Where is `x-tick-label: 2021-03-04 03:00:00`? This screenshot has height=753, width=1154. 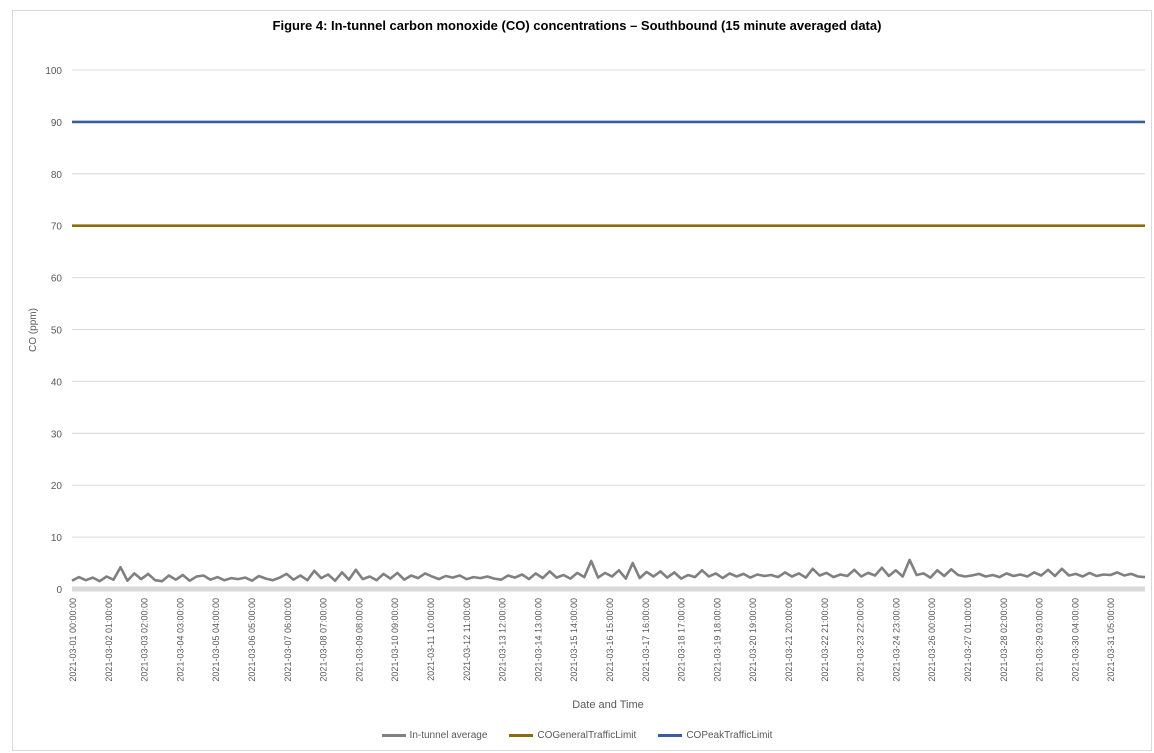 x-tick-label: 2021-03-04 03:00:00 is located at coordinates (180, 640).